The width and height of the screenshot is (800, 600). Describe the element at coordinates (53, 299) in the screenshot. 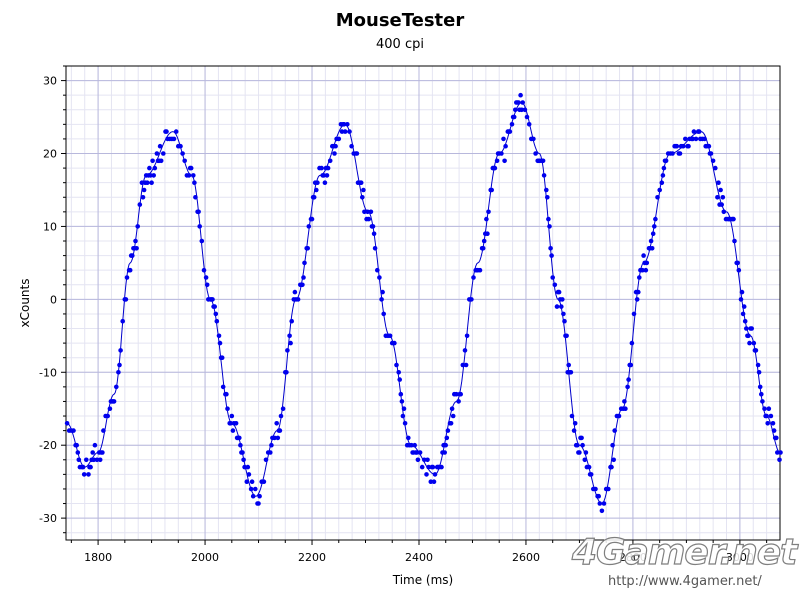

I see `y-tick-label: 0` at that location.